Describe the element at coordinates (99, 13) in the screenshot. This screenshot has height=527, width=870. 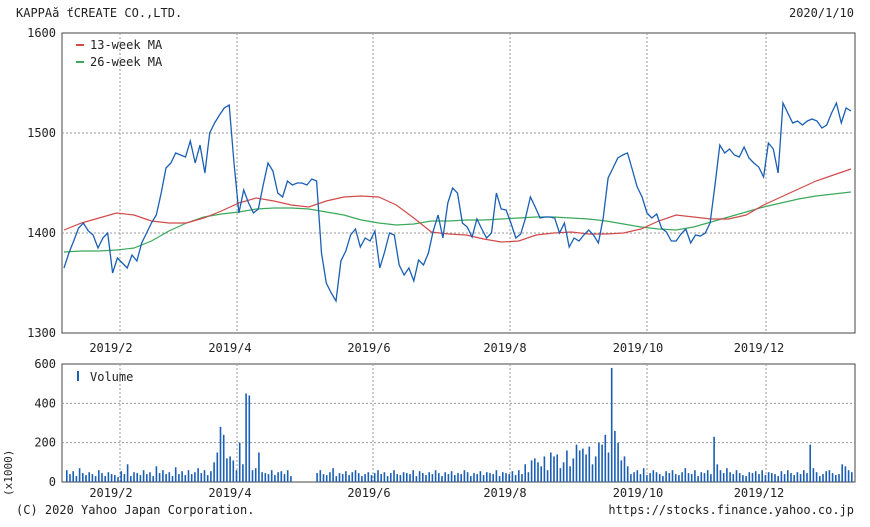
I see `company-name: KAPPAă ťCREATE CO.,LTD.` at that location.